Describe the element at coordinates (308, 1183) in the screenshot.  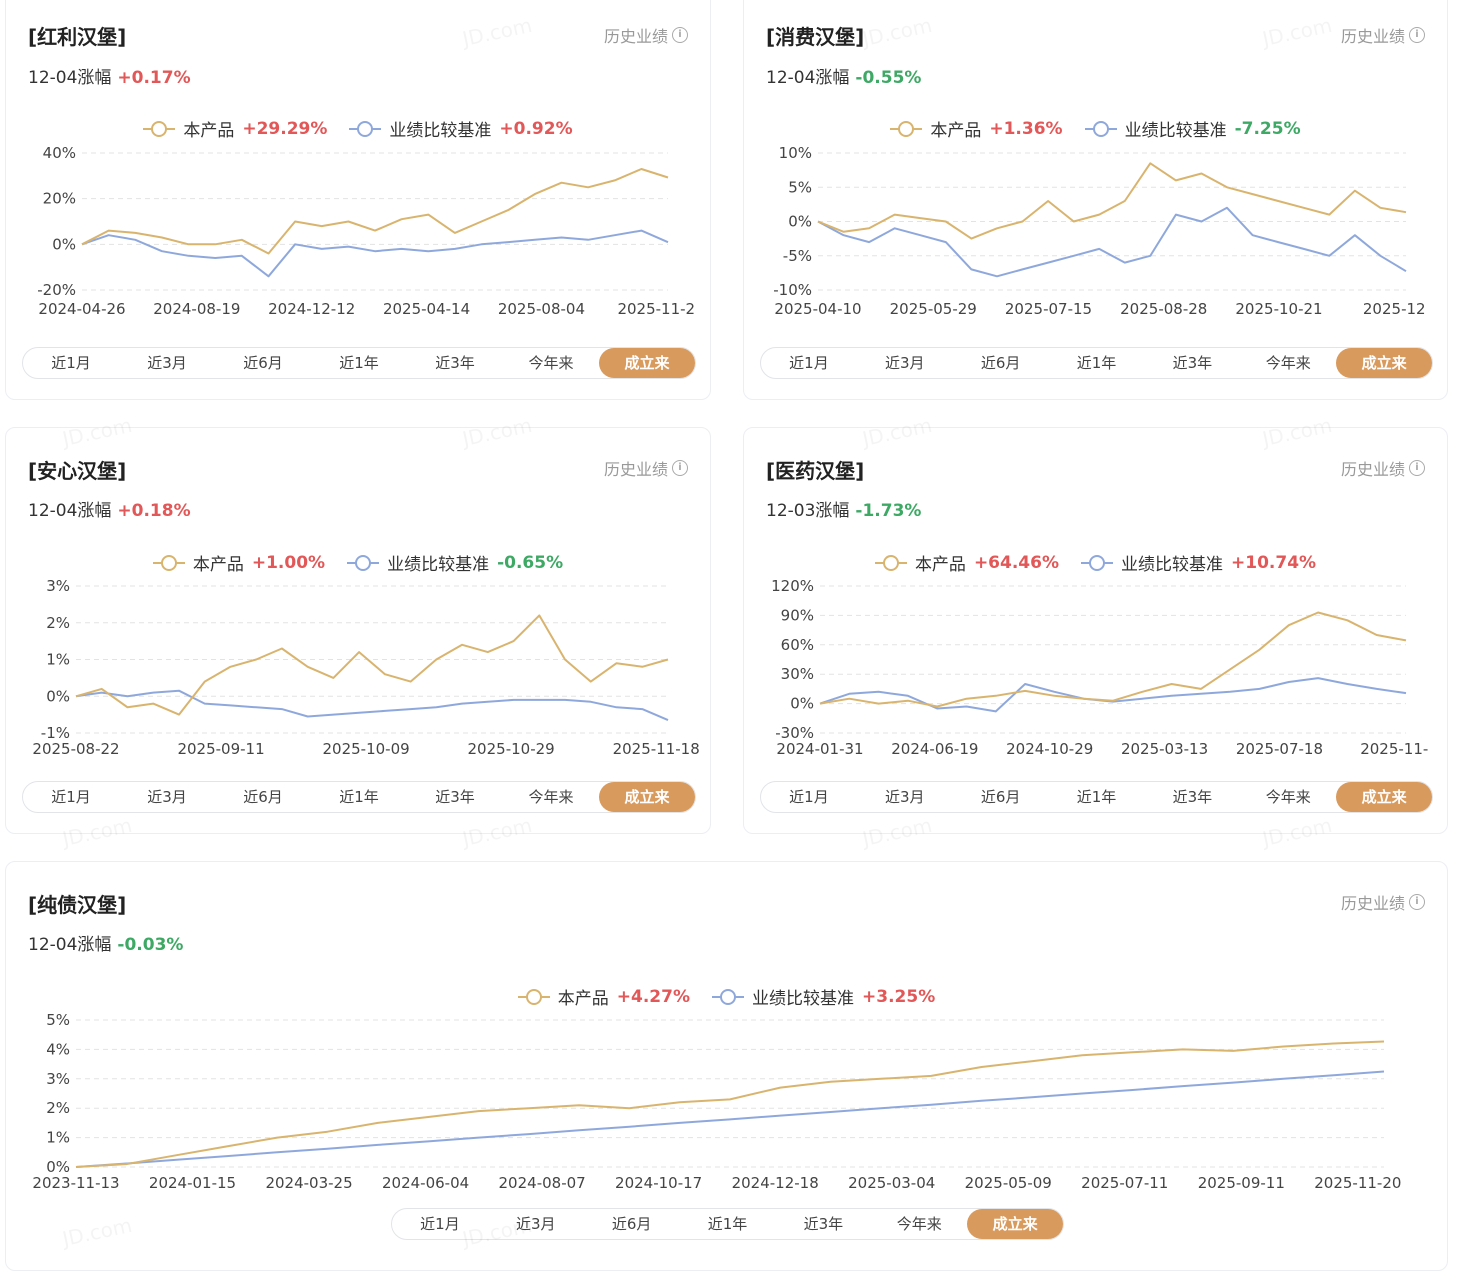
I see `x-tick-label: 2024-03-25` at that location.